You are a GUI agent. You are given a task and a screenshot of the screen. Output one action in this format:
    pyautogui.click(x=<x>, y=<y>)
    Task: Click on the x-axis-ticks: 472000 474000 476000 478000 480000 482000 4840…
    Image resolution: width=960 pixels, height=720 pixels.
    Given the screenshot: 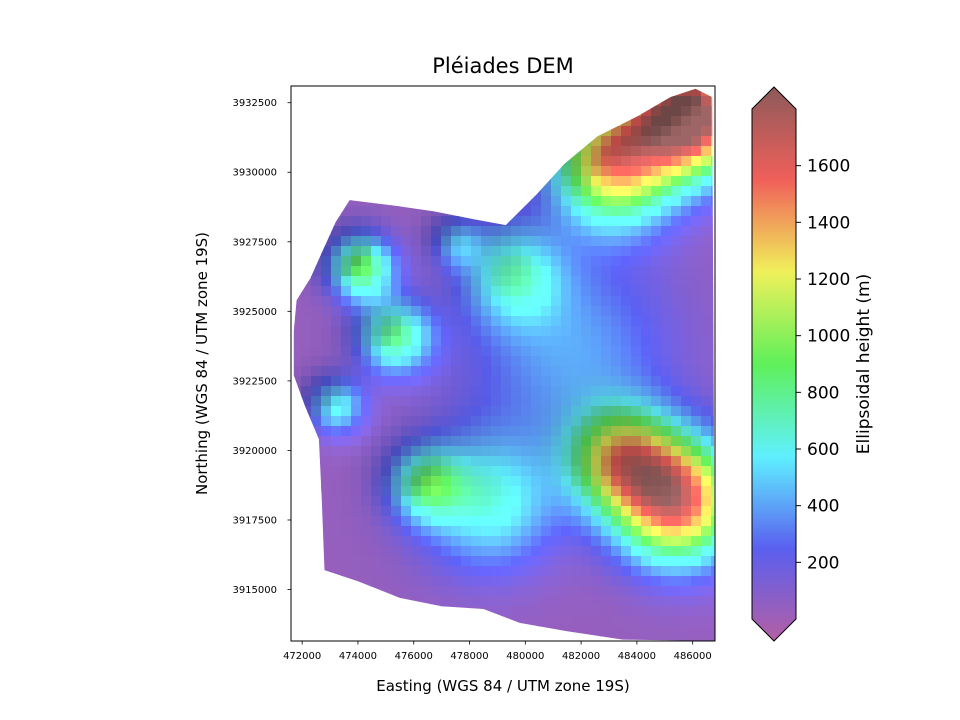 What is the action you would take?
    pyautogui.click(x=497, y=651)
    